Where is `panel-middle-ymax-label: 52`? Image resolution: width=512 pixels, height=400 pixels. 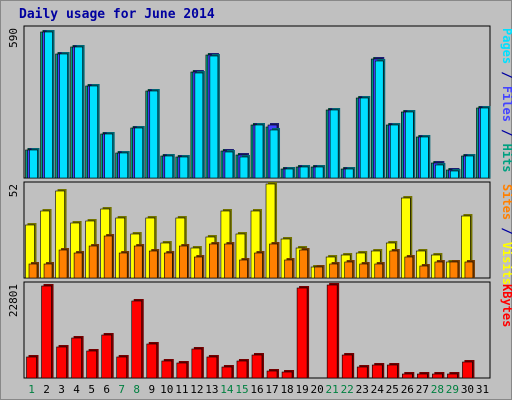
panel-middle-ymax-label: 52 is located at coordinates (13, 190).